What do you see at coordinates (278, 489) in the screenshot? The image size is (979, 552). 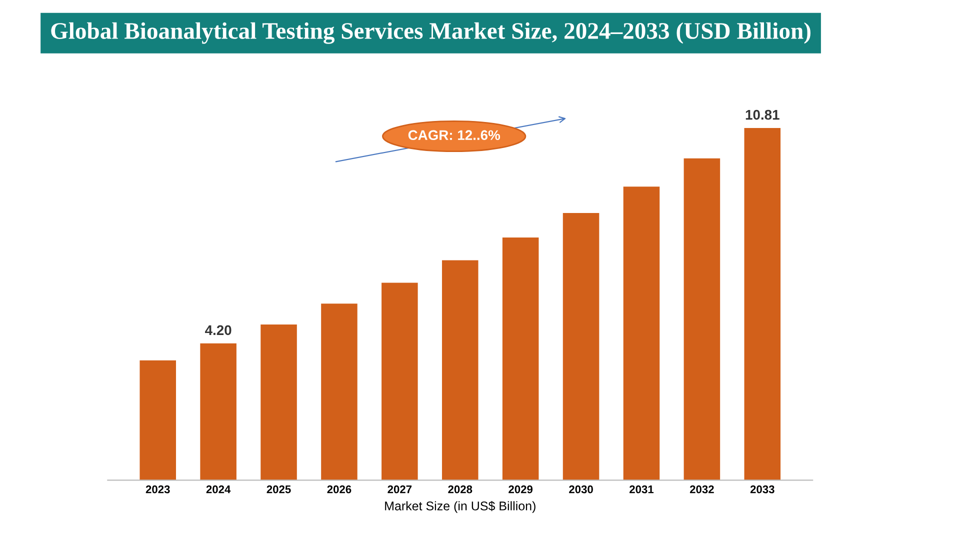 I see `x-tick-label: 2025` at bounding box center [278, 489].